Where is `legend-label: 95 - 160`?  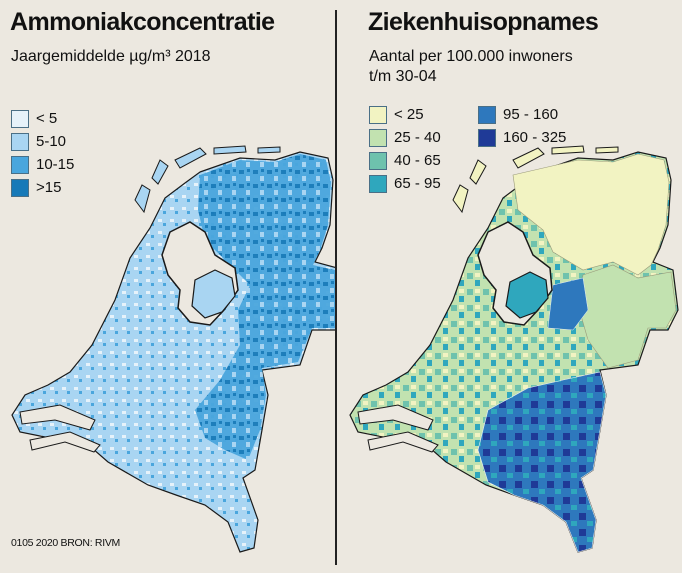 legend-label: 95 - 160 is located at coordinates (531, 114).